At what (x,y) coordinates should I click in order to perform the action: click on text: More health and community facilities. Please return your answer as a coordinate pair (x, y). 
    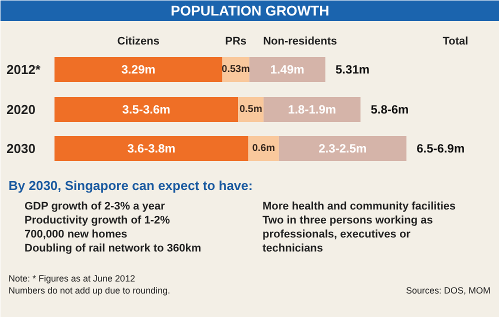
    Looking at the image, I should click on (359, 206).